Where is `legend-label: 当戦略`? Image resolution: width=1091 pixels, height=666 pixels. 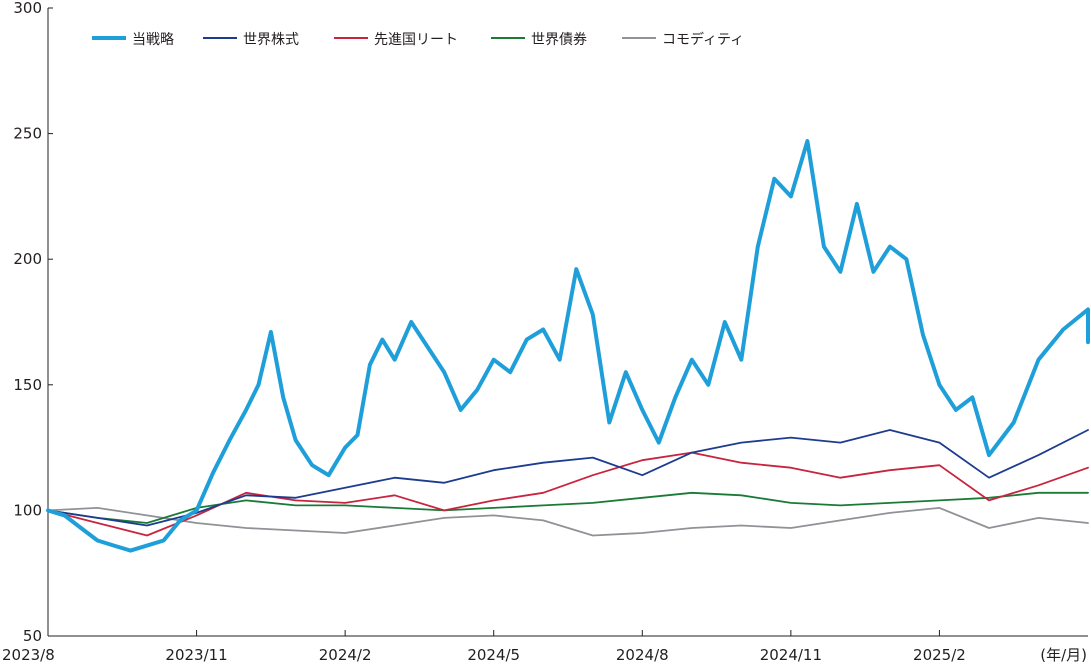
legend-label: 当戦略 is located at coordinates (153, 40).